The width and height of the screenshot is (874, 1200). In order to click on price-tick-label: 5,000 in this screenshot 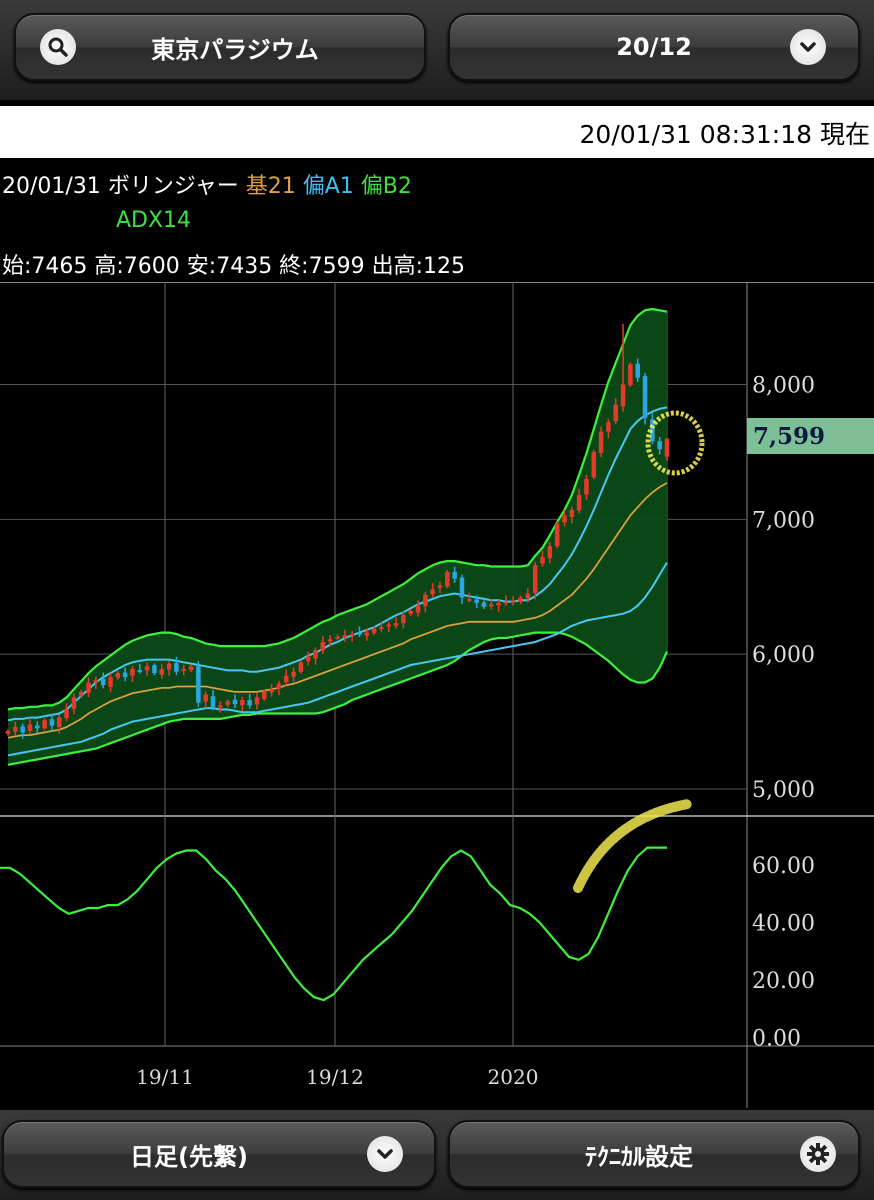, I will do `click(783, 790)`.